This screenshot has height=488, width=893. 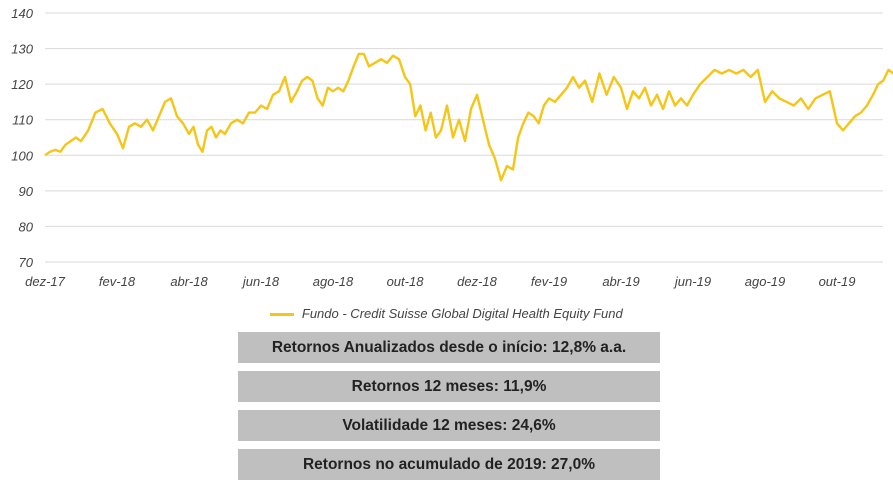 I want to click on x-tick-label: abr-19, so click(x=620, y=281).